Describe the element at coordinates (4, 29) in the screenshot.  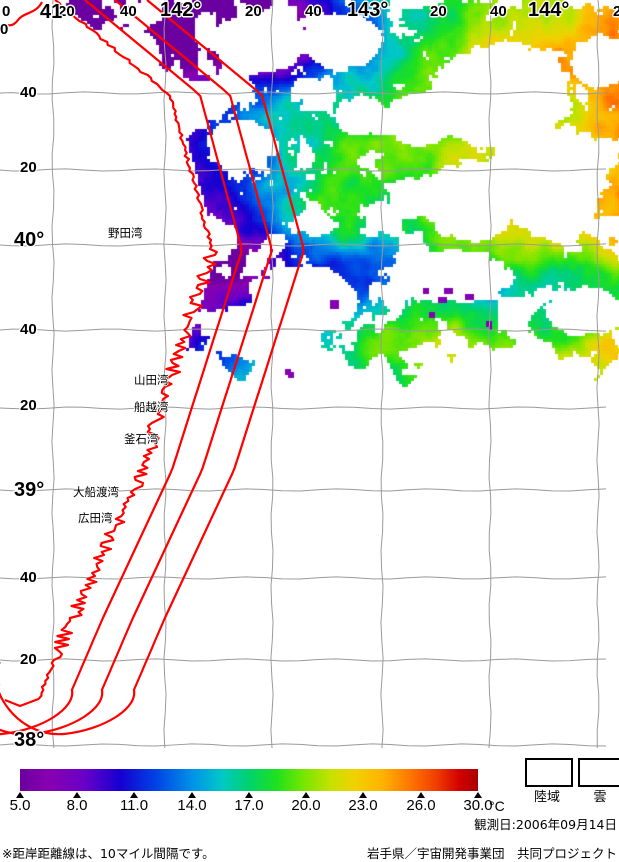
I see `left-axis-label-1: 0` at that location.